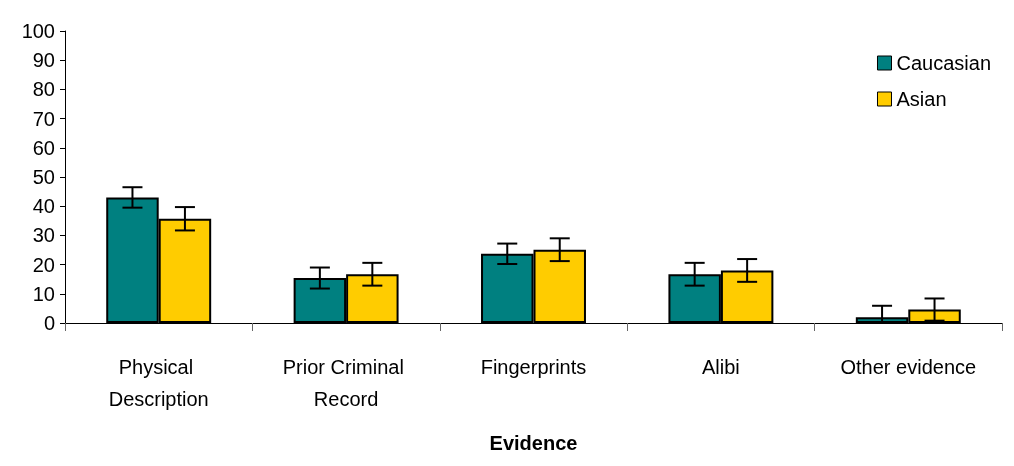 The image size is (1014, 466). Describe the element at coordinates (43, 147) in the screenshot. I see `y-tick-label: 60` at that location.